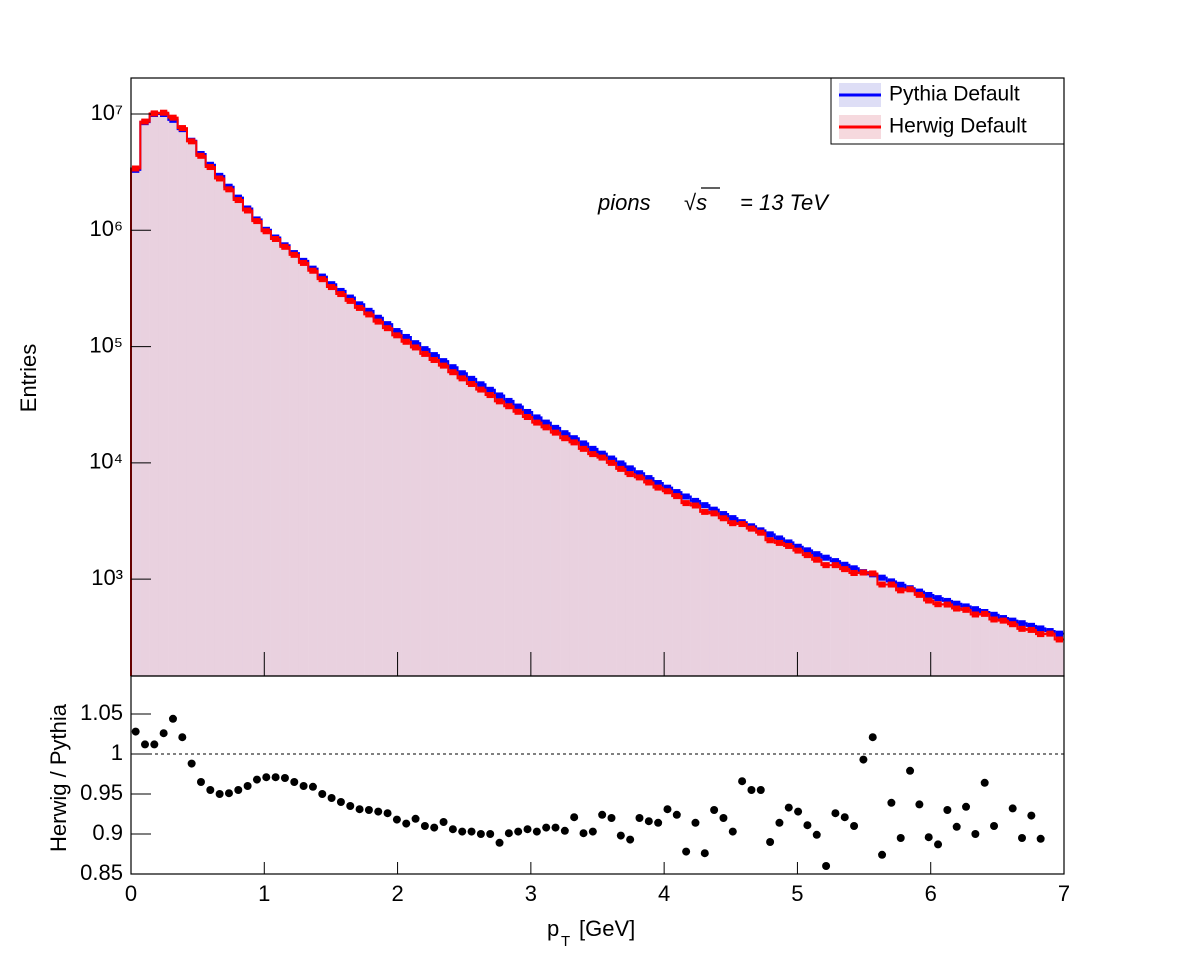 The image size is (1196, 972). I want to click on annotation: pions, so click(624, 202).